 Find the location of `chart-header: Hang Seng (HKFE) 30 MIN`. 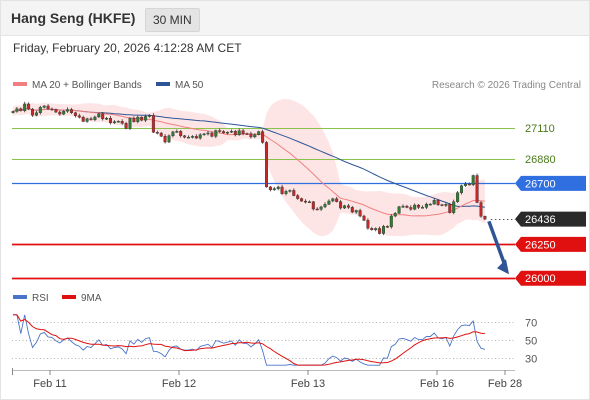

chart-header: Hang Seng (HKFE) 30 MIN is located at coordinates (295, 18).